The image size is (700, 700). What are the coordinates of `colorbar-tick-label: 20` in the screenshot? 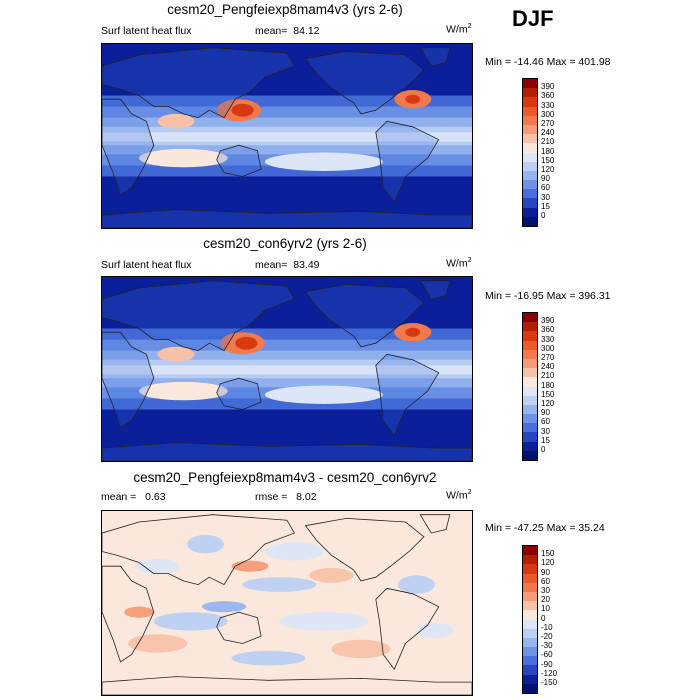 It's located at (545, 600).